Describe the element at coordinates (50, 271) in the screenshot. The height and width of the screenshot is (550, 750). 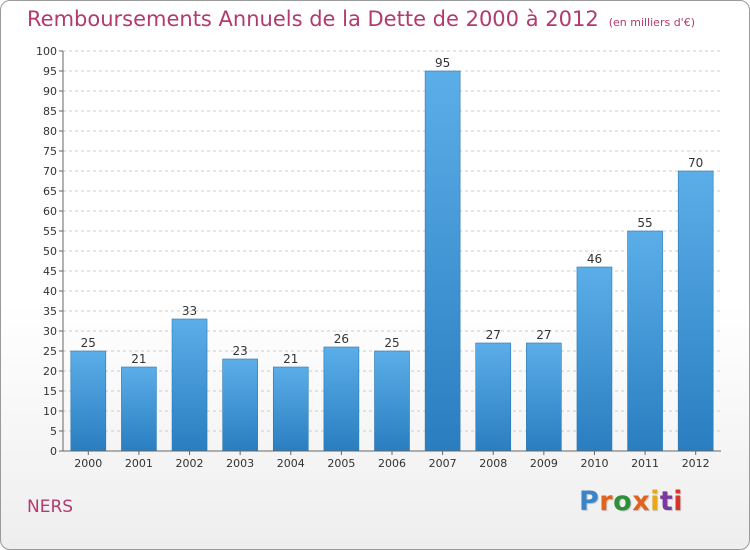
I see `y-tick-label: 45` at that location.